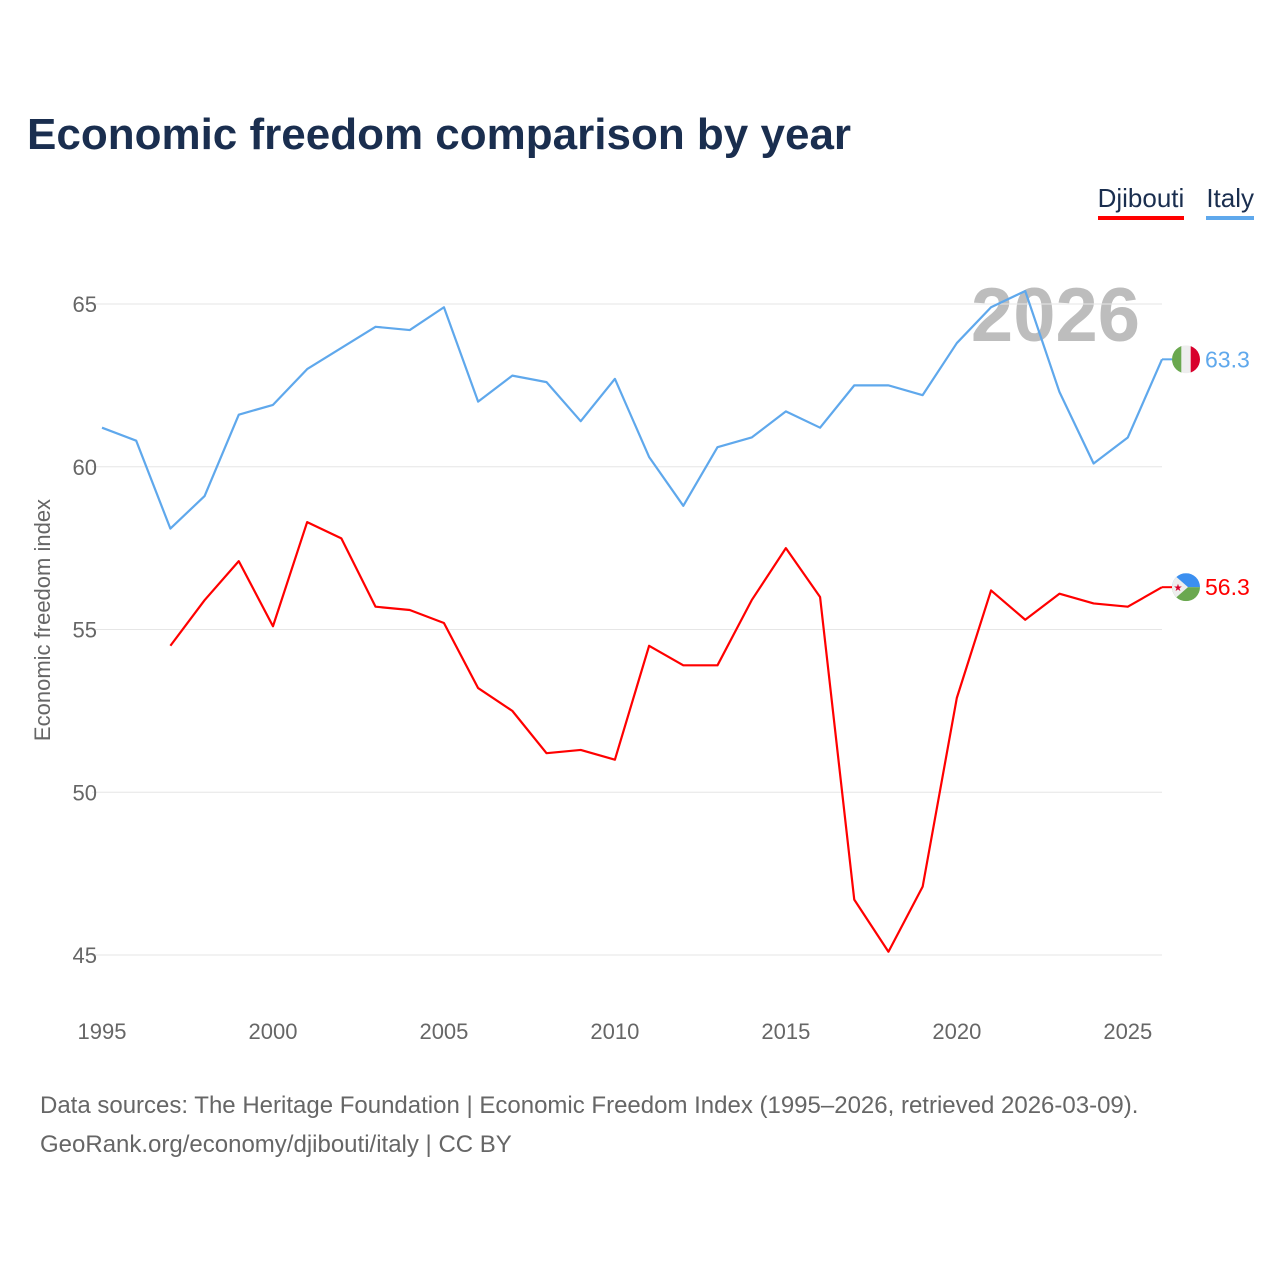 The height and width of the screenshot is (1280, 1280). I want to click on y-tick-label: 65, so click(85, 304).